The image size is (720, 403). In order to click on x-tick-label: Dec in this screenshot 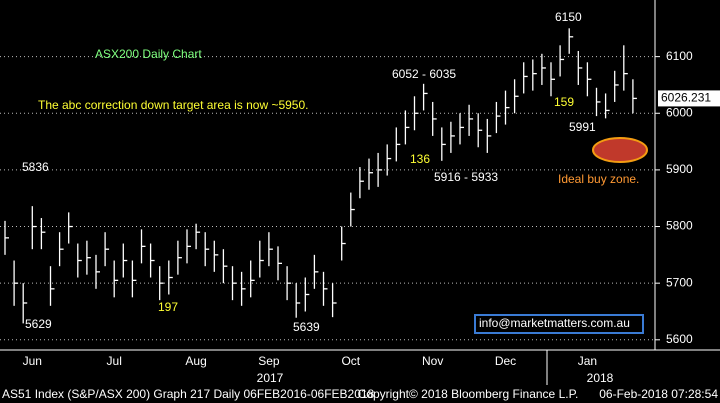, I will do `click(505, 361)`.